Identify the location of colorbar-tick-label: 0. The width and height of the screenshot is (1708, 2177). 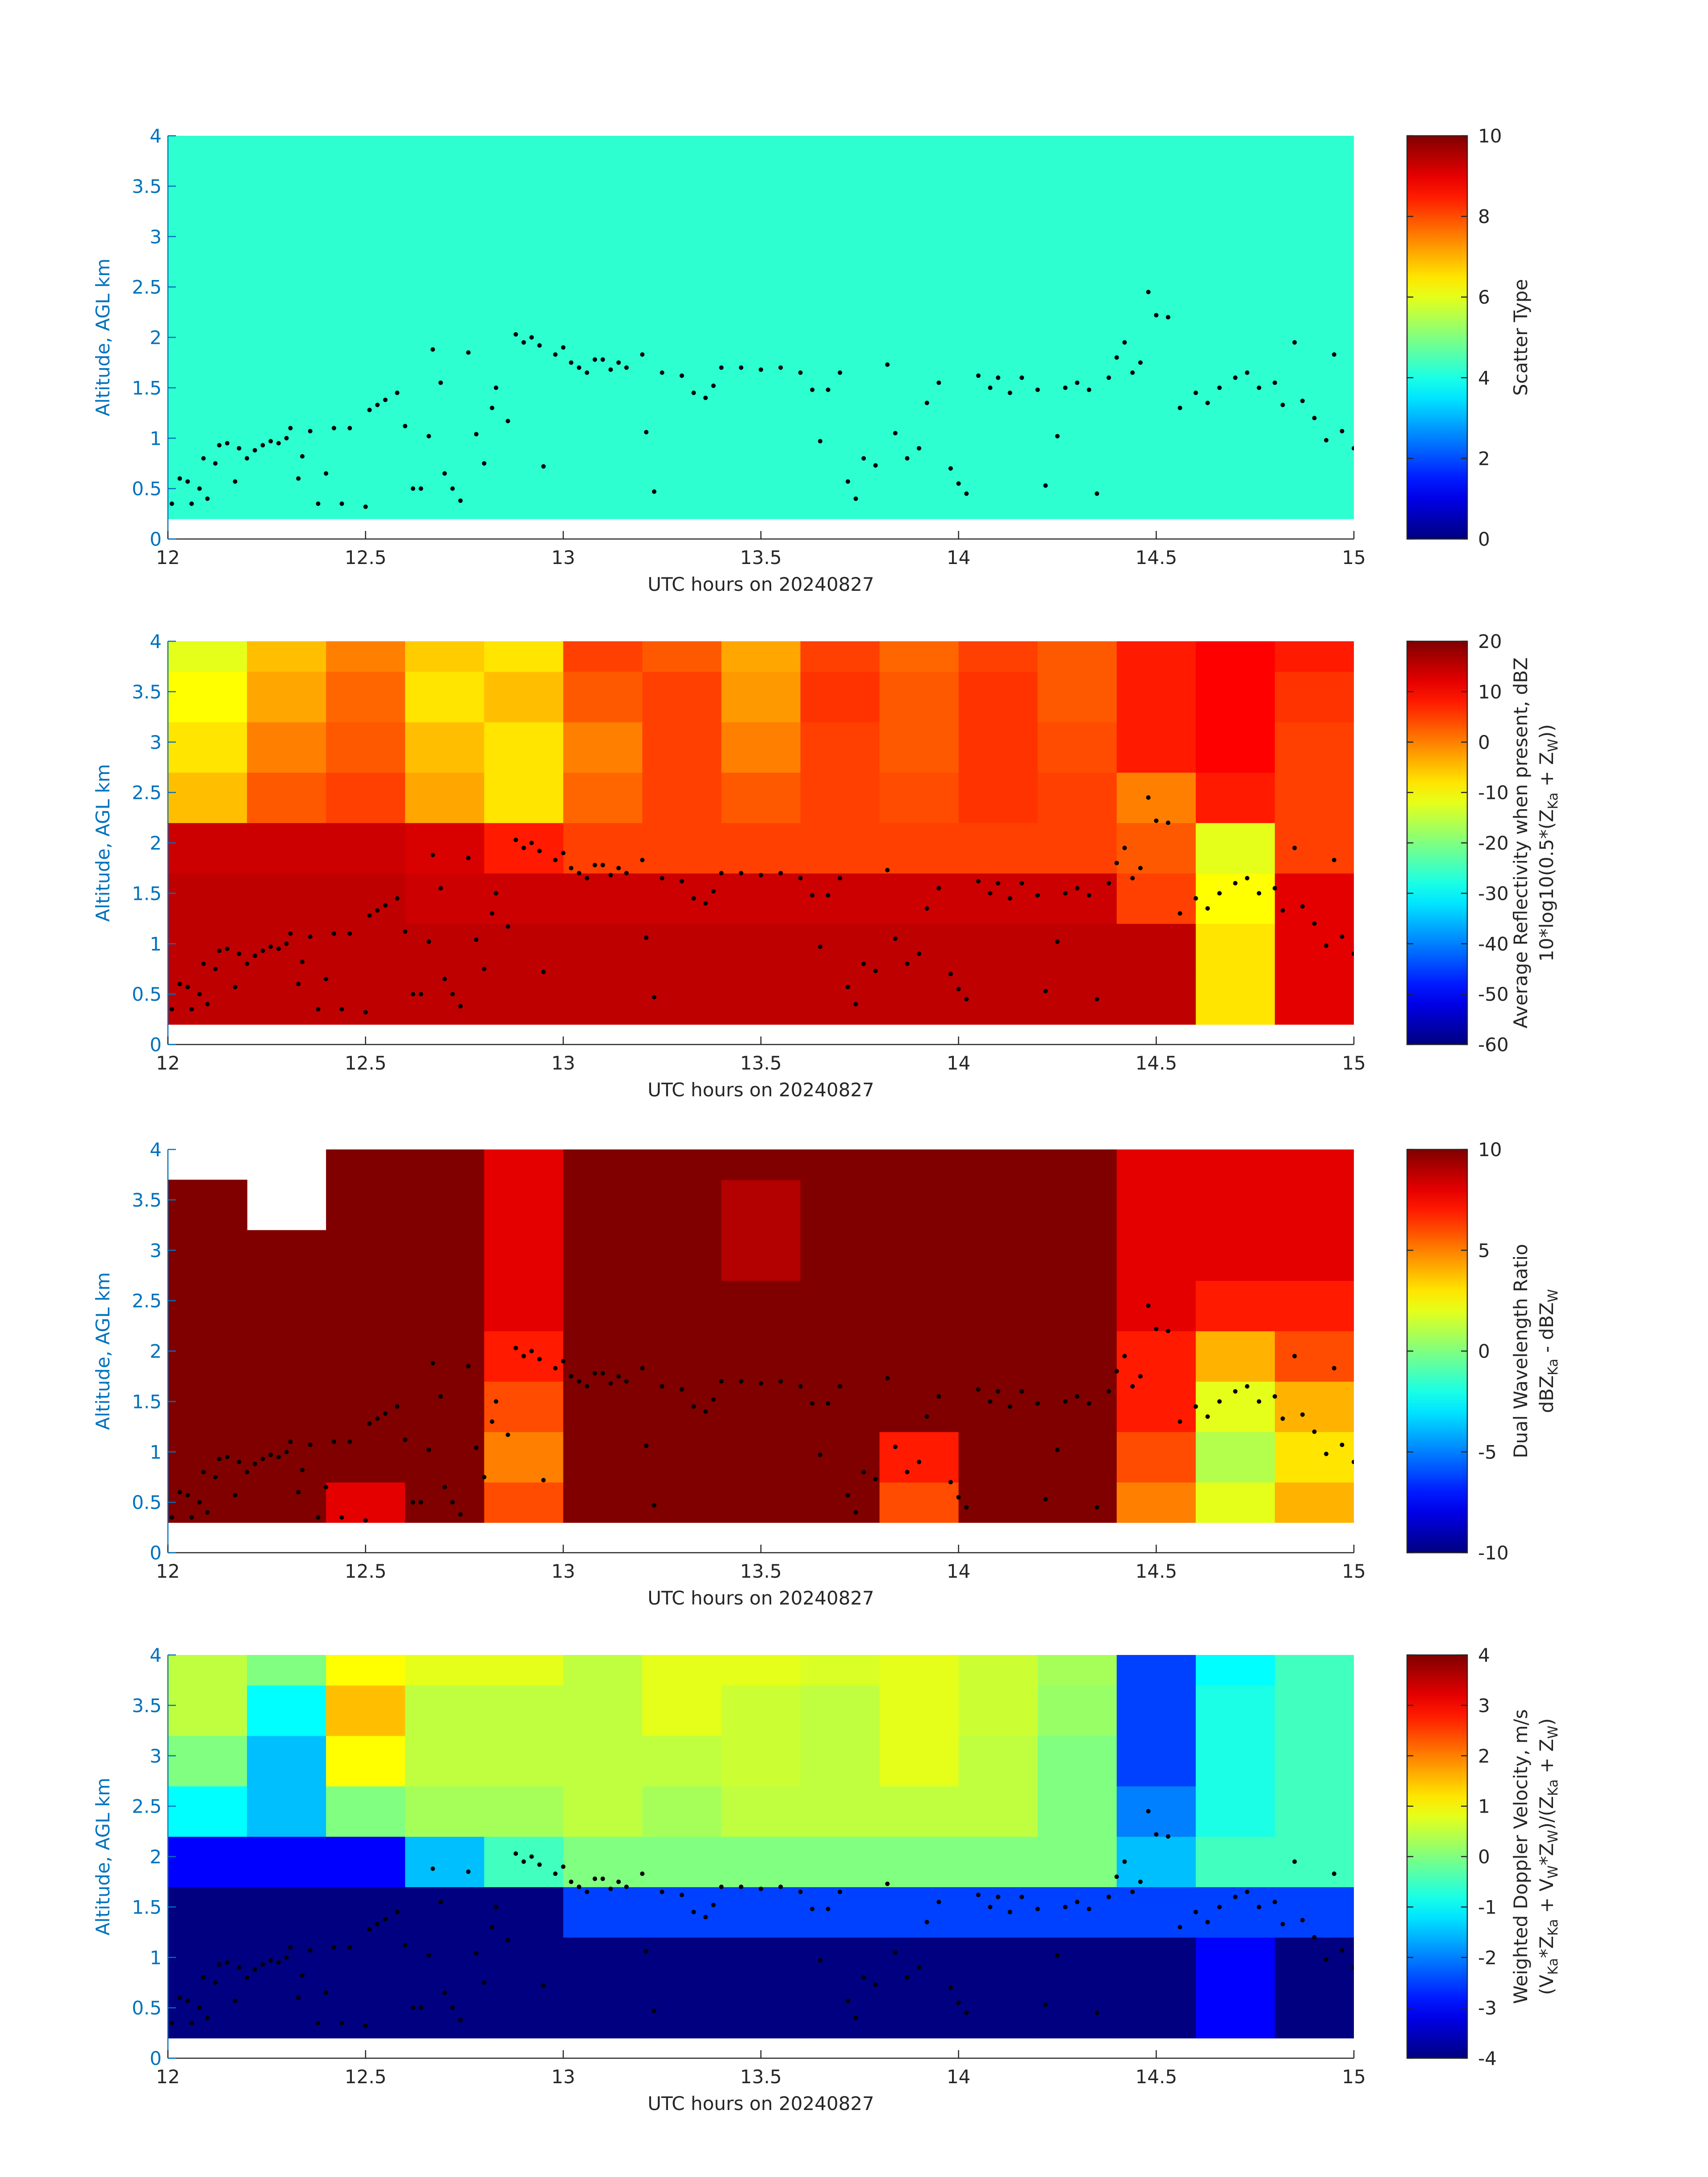
(1484, 1857).